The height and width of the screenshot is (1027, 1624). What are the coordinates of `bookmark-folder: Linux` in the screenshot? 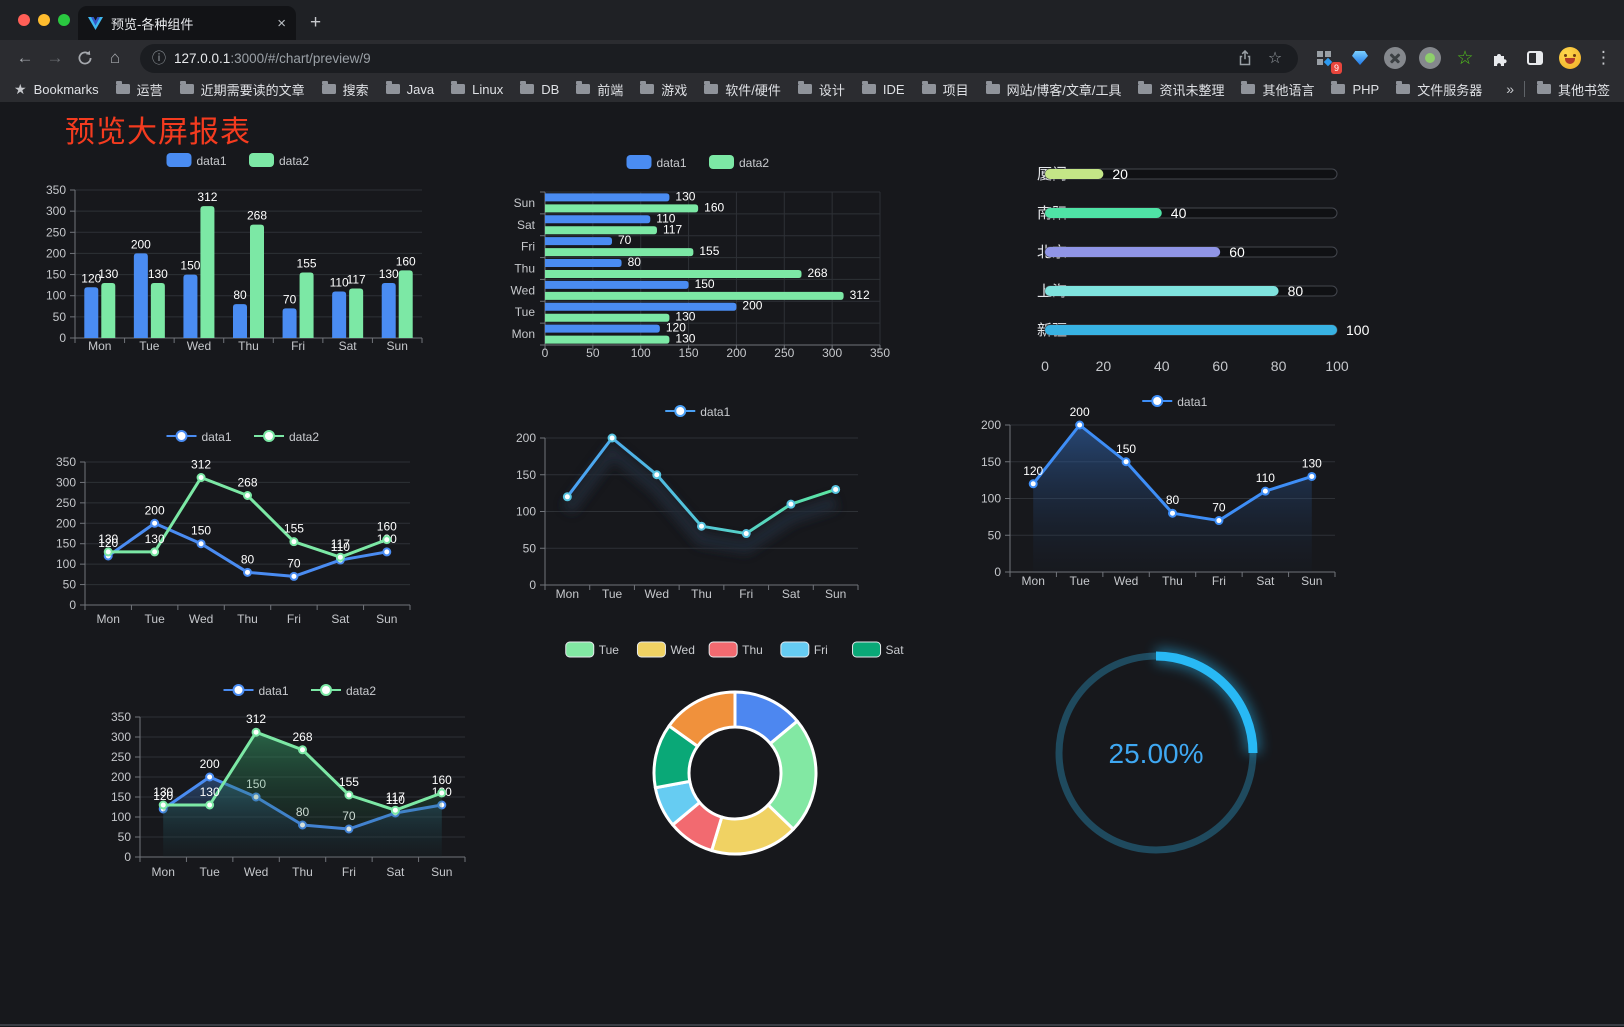 It's located at (477, 89).